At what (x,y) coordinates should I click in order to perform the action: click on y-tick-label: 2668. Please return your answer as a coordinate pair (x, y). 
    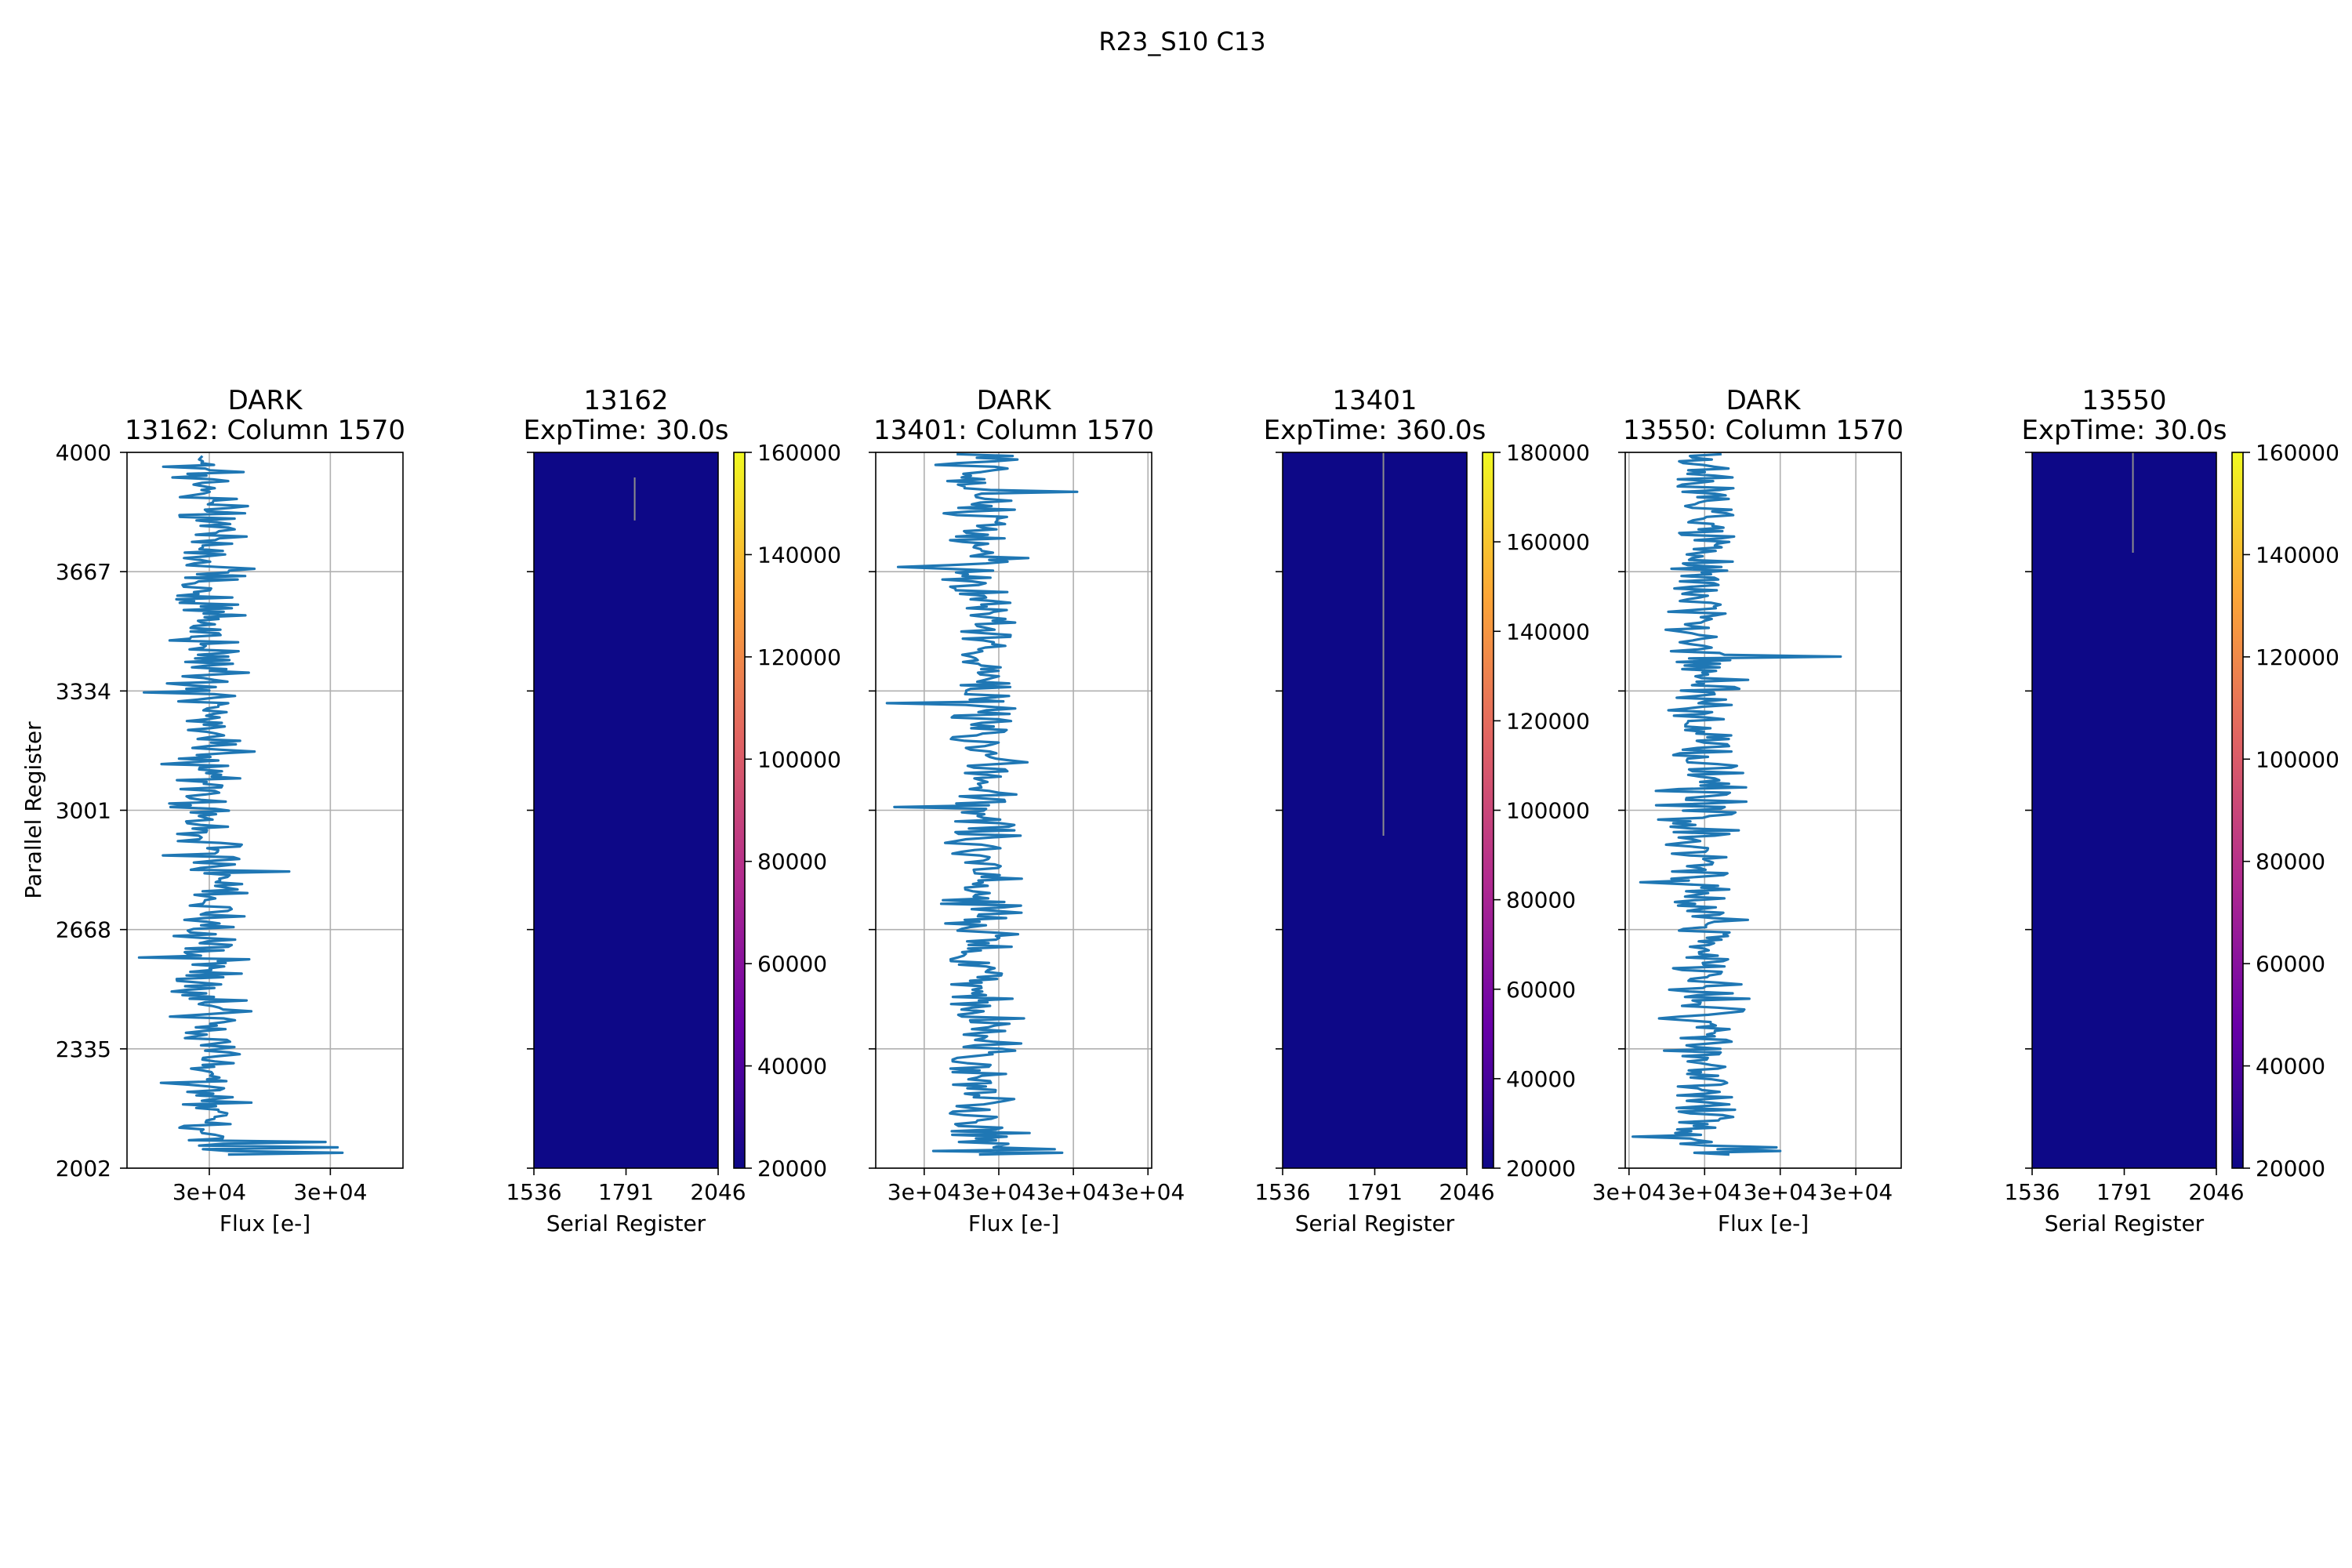
    Looking at the image, I should click on (83, 930).